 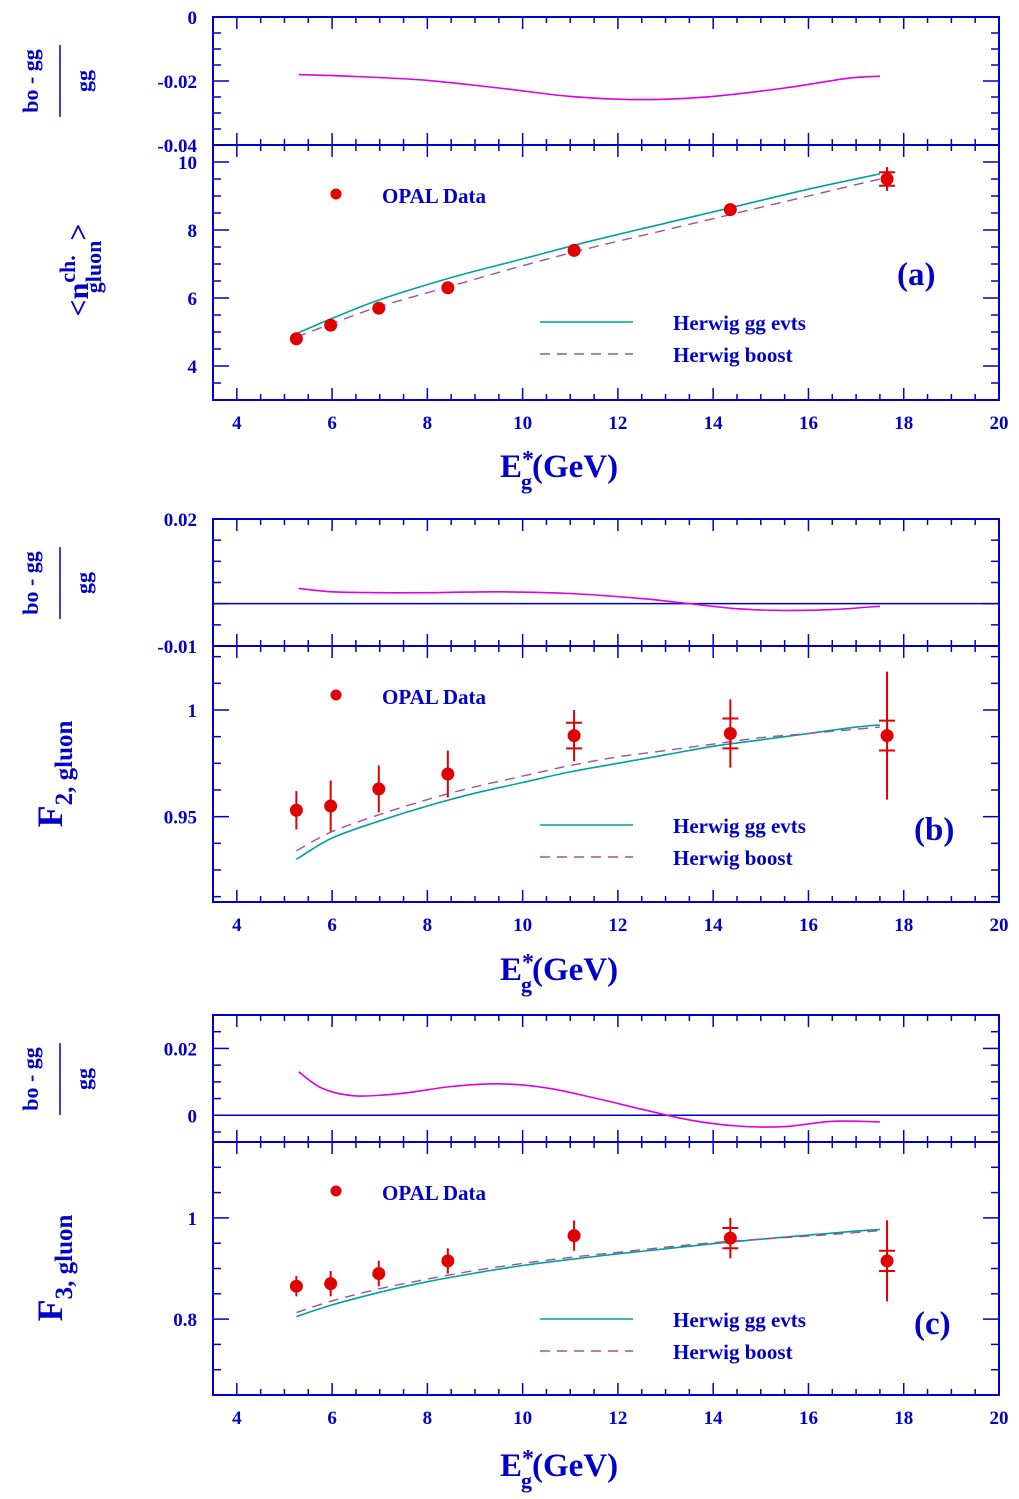 What do you see at coordinates (177, 82) in the screenshot?
I see `ratio-y-tick-label: -0.02` at bounding box center [177, 82].